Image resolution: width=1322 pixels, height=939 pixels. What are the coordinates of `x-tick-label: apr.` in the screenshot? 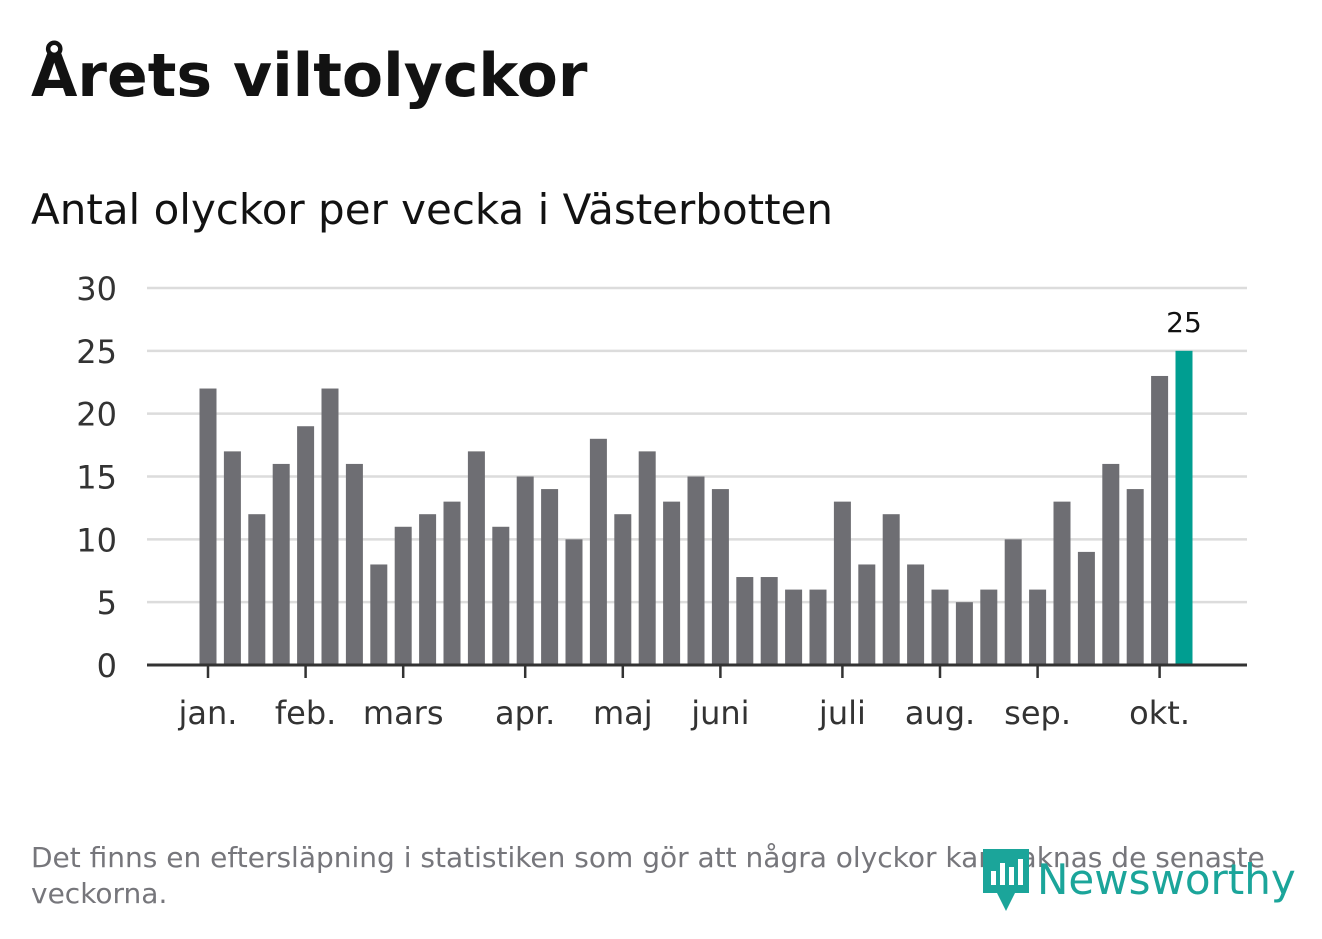 It's located at (525, 713).